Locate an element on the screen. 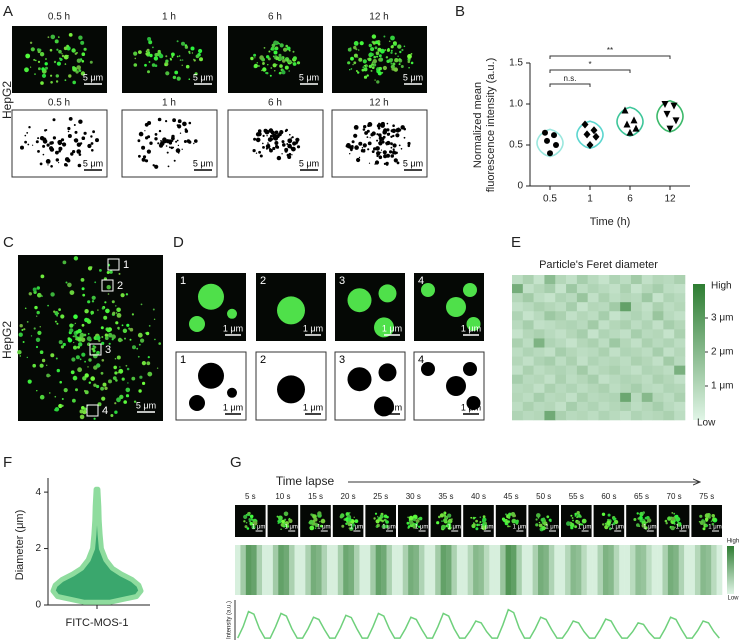 The height and width of the screenshot is (643, 743). micrograph is located at coordinates (370, 386).